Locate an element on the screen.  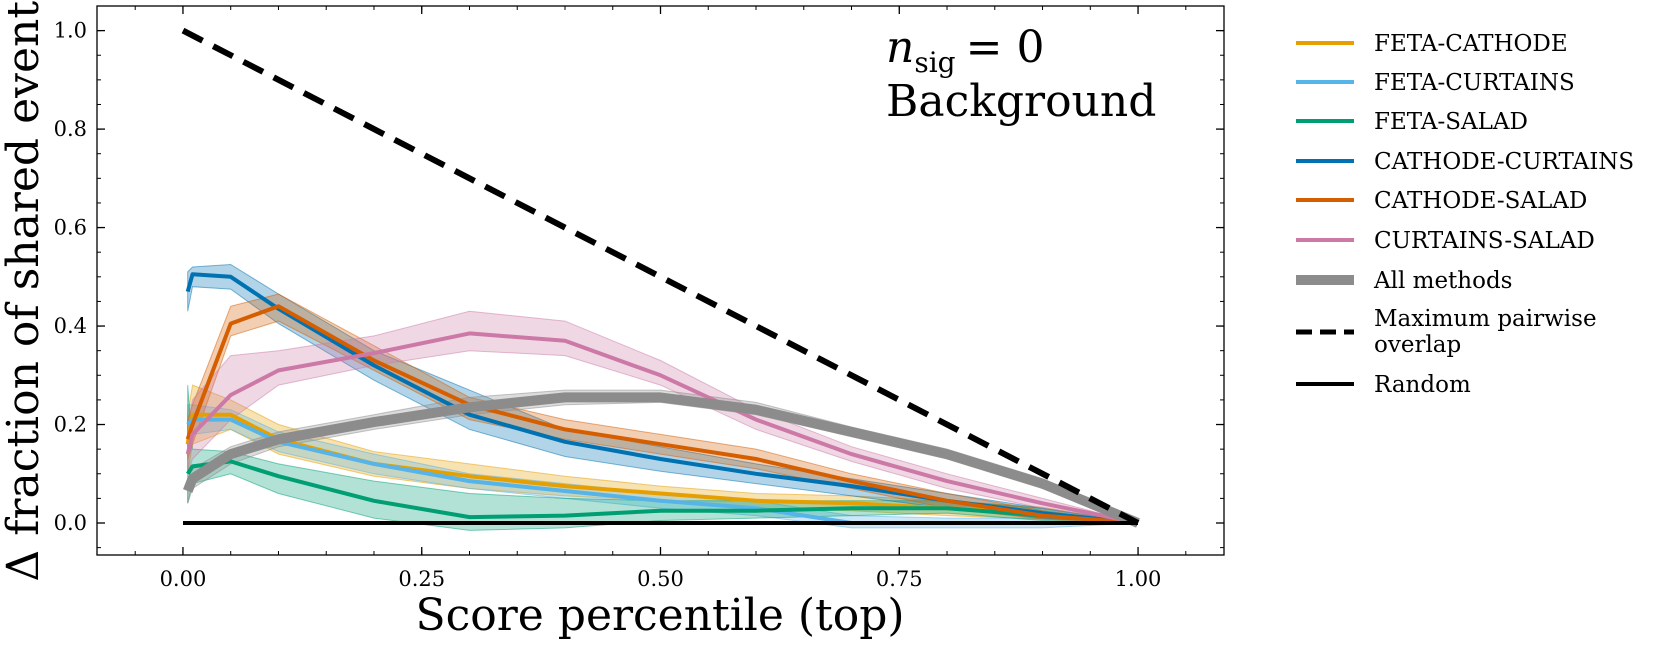
annotation-subscript: sig is located at coordinates (934, 62).